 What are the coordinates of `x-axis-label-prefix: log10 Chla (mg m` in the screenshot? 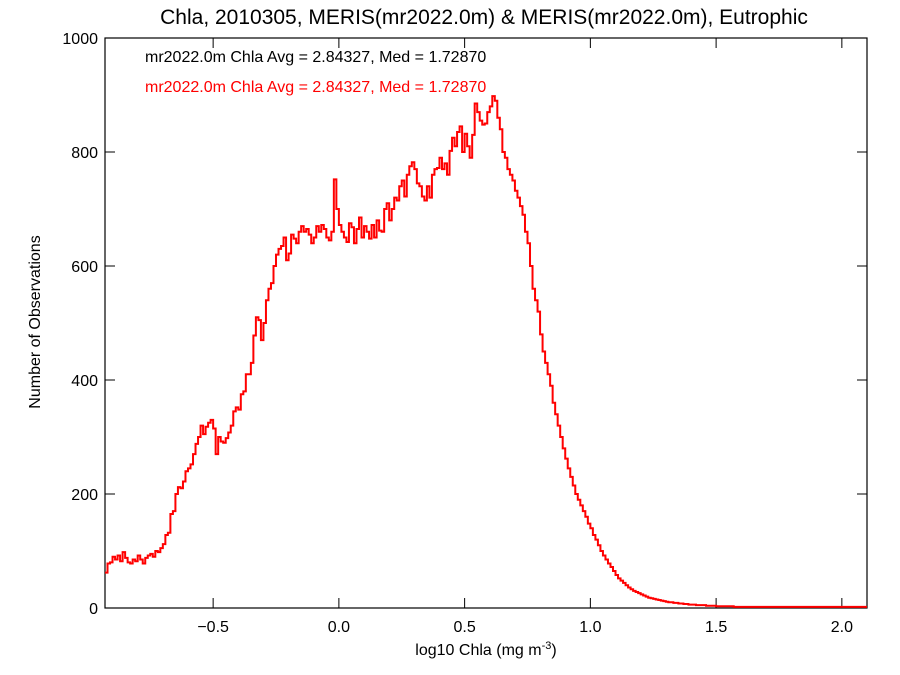 It's located at (478, 650).